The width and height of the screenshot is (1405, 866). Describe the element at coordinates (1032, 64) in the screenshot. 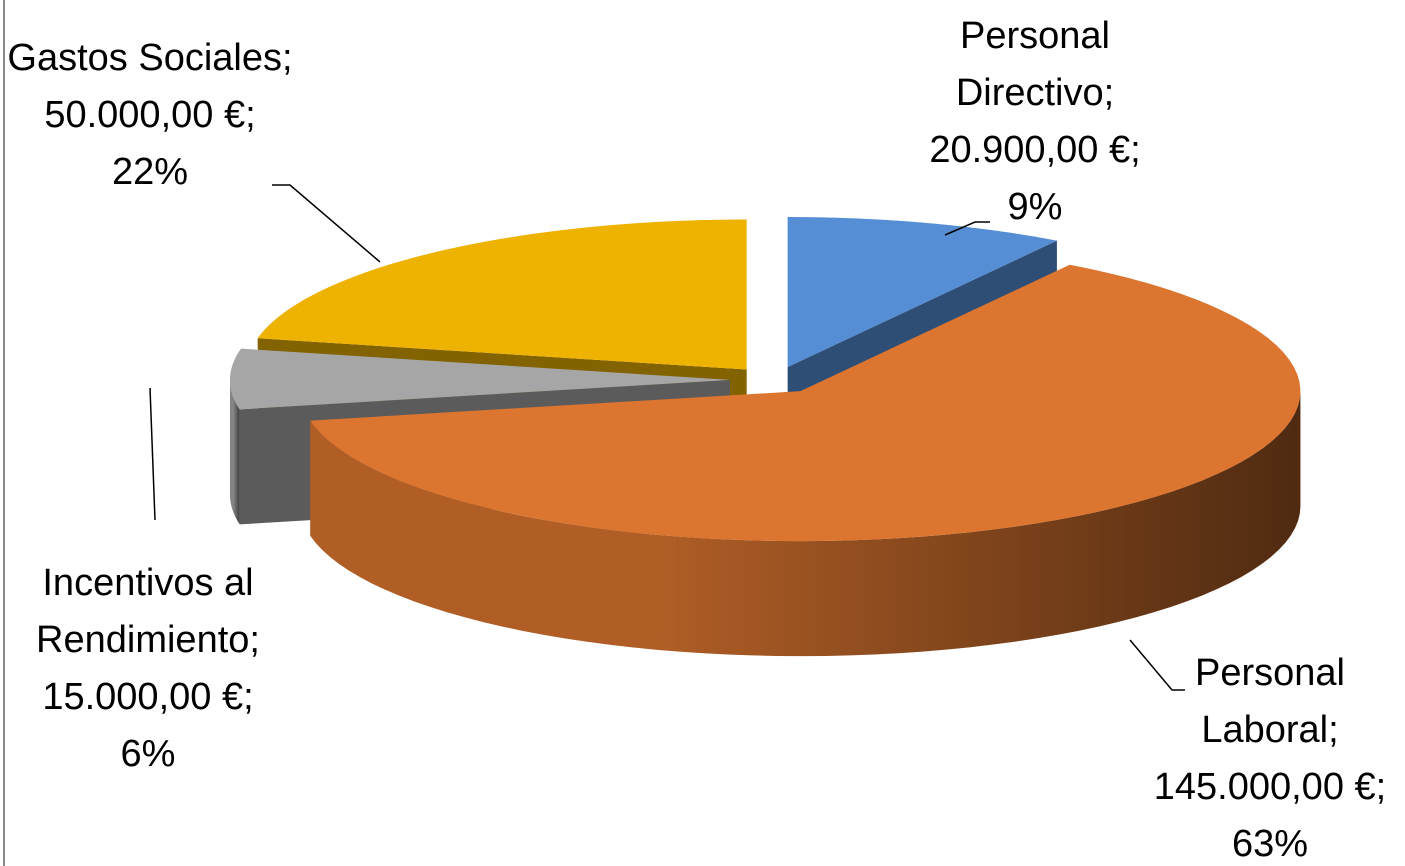

I see `category-label: Personal Directivo` at that location.